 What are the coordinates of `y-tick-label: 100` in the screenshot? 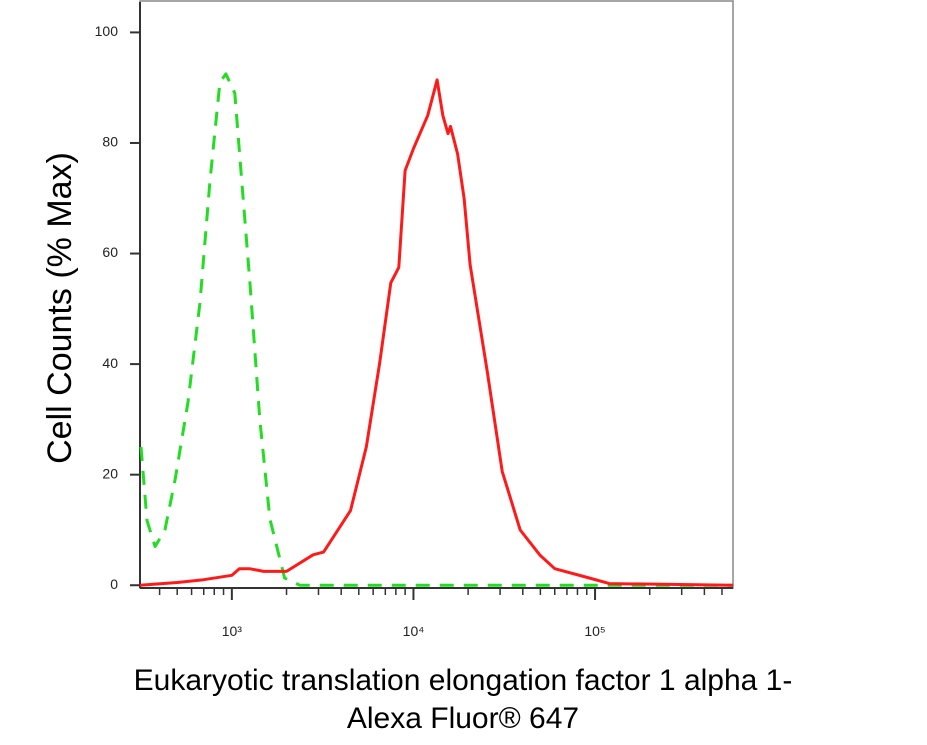 It's located at (107, 31).